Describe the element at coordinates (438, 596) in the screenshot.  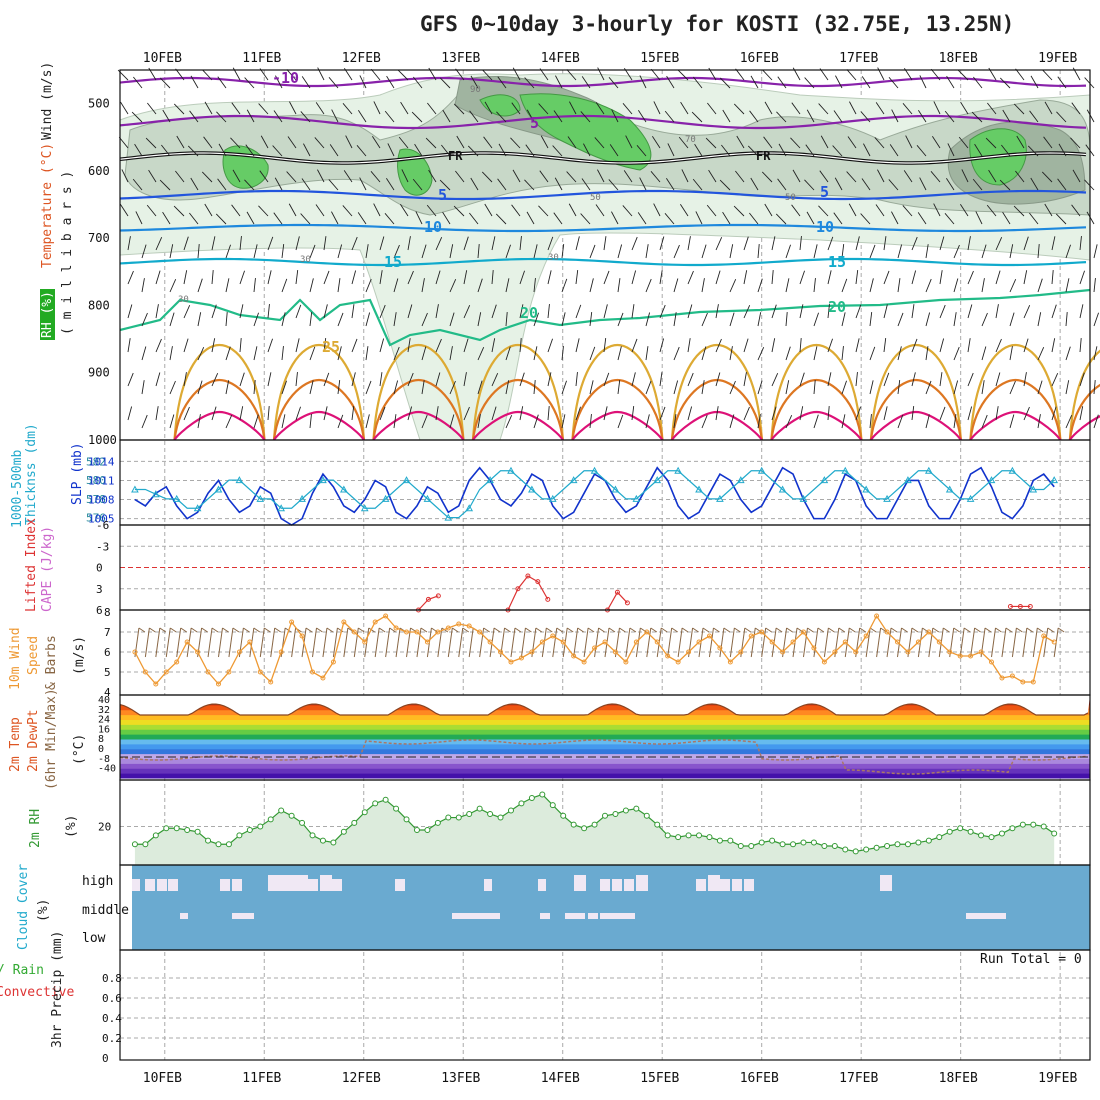
I see `li-marker` at that location.